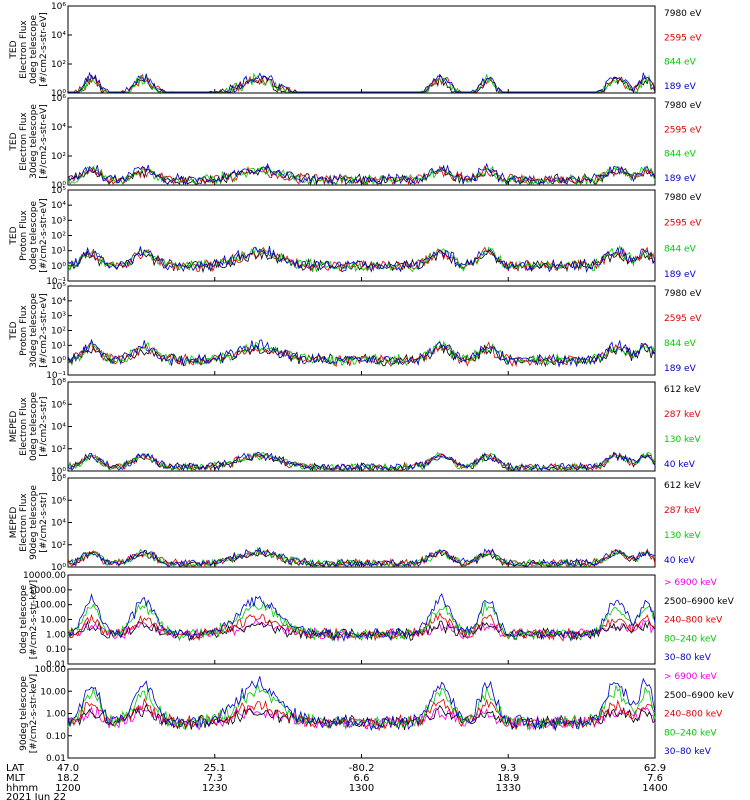 The height and width of the screenshot is (800, 750). I want to click on y-tick-label: 100.00, so click(51, 606).